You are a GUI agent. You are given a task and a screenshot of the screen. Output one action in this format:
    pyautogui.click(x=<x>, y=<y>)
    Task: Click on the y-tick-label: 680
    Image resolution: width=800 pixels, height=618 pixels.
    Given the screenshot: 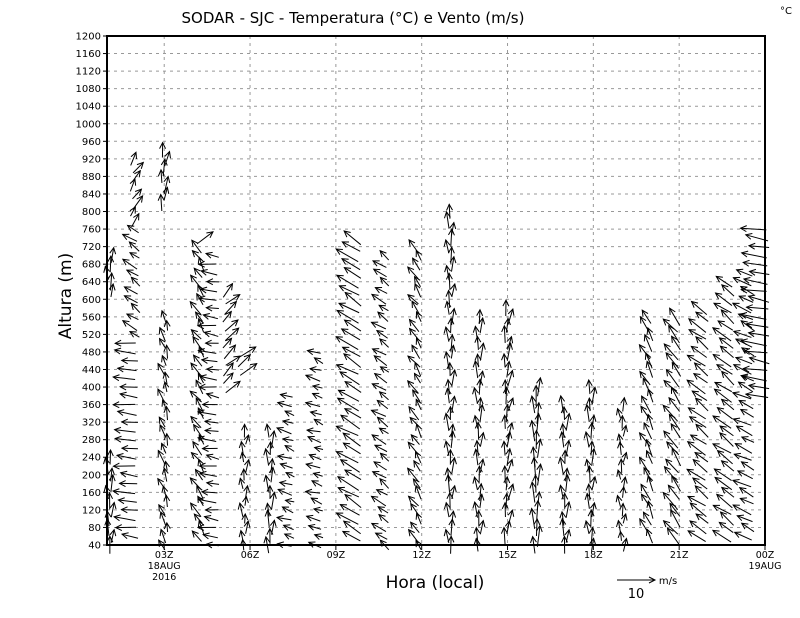 What is the action you would take?
    pyautogui.click(x=91, y=265)
    